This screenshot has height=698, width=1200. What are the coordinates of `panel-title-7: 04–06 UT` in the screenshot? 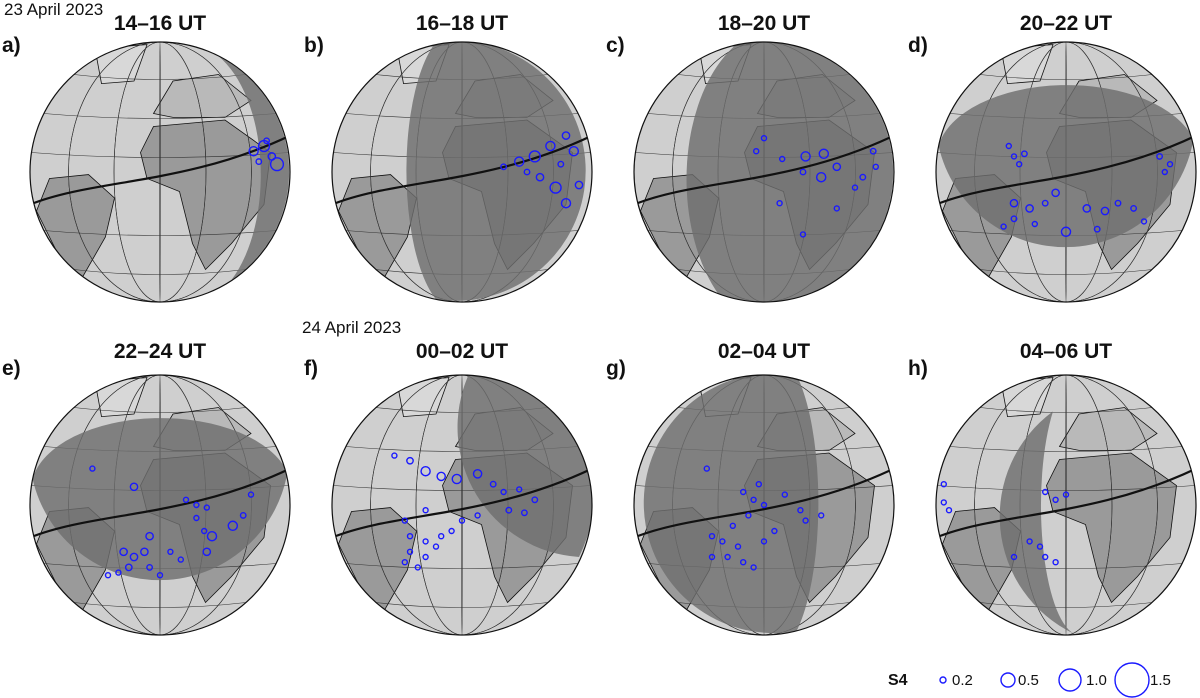 It's located at (1066, 351).